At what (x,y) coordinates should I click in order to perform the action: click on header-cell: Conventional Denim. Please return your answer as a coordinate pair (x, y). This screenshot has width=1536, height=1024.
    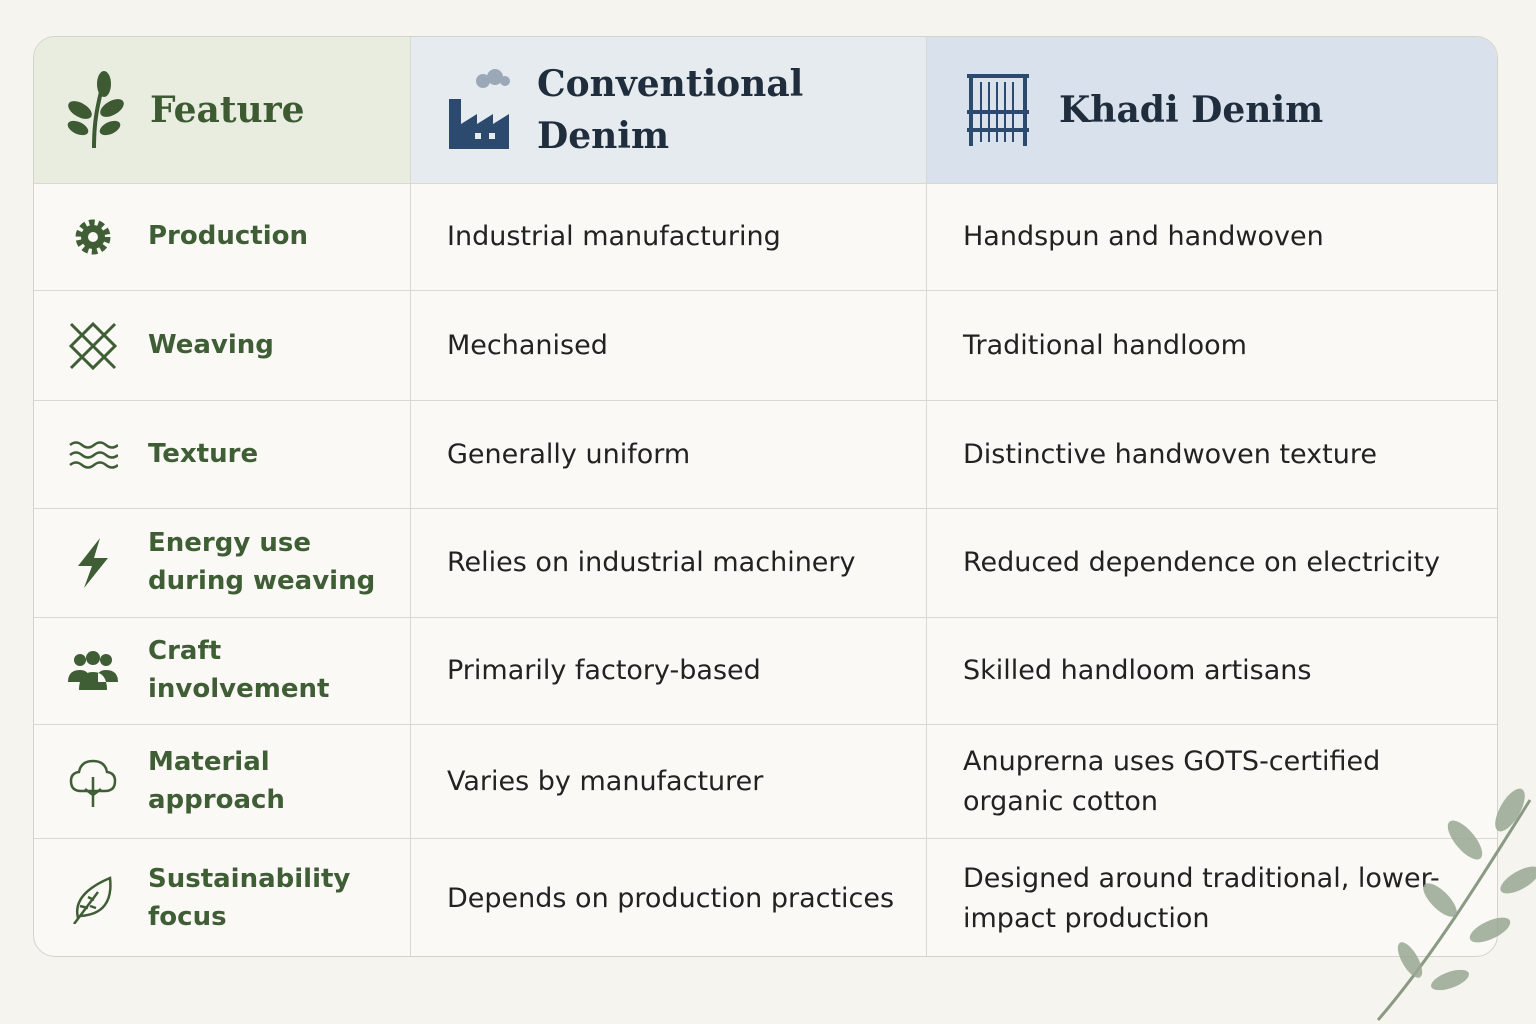
    Looking at the image, I should click on (669, 110).